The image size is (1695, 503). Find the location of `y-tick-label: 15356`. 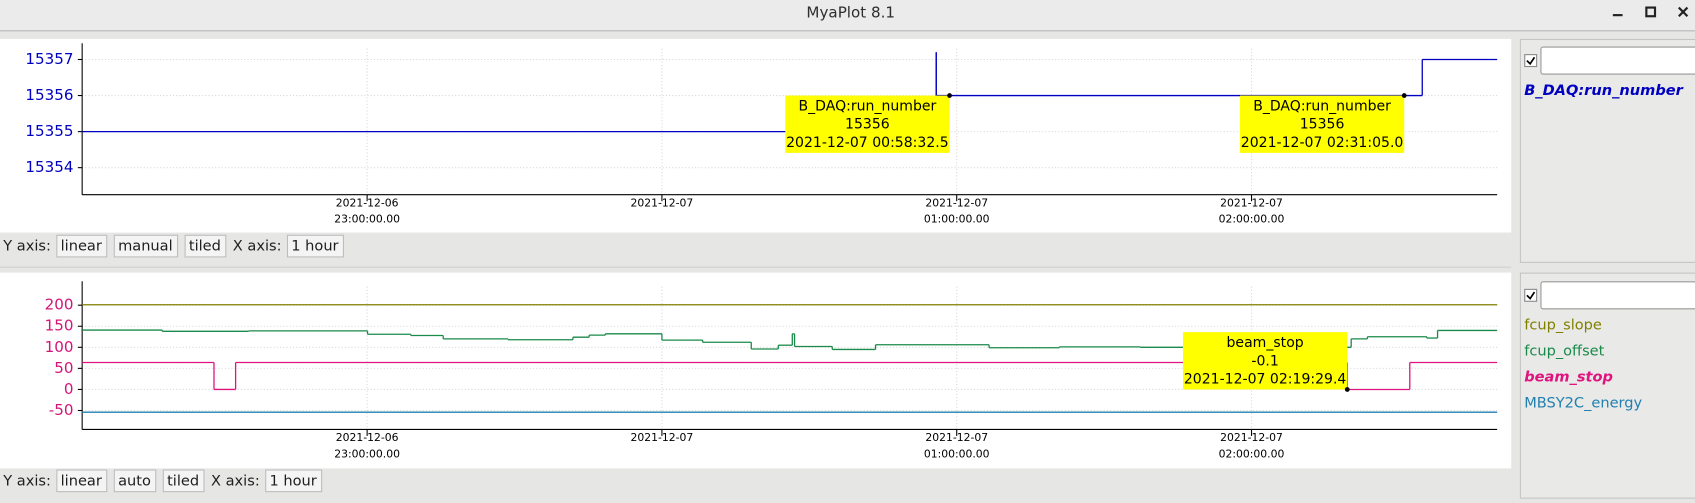

y-tick-label: 15356 is located at coordinates (49, 95).